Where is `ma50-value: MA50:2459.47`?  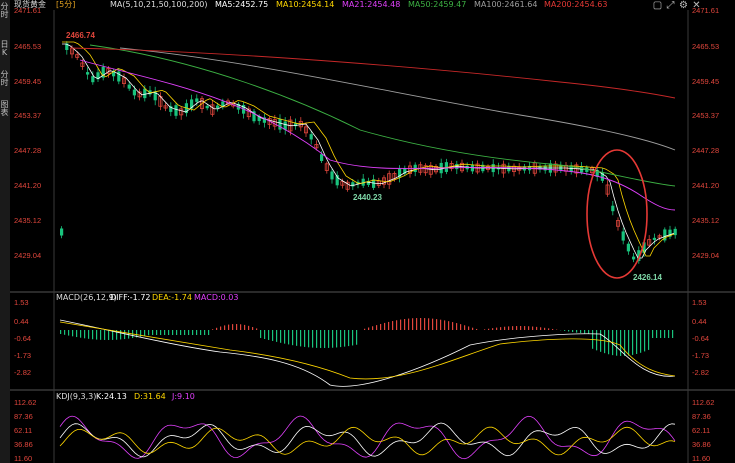 ma50-value: MA50:2459.47 is located at coordinates (437, 4).